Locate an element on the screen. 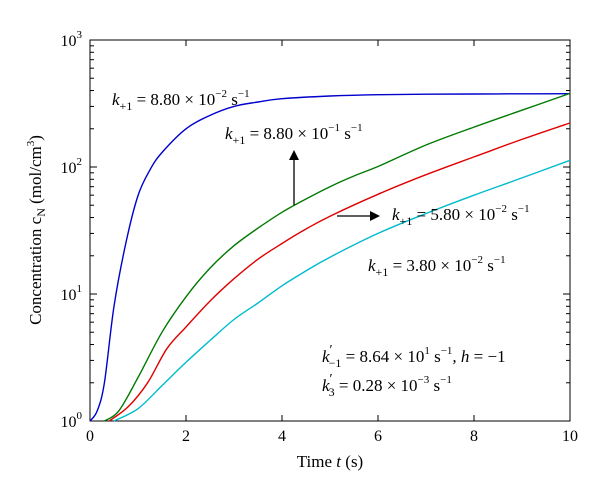 This screenshot has width=600, height=489. right-arrow-head is located at coordinates (375, 216).